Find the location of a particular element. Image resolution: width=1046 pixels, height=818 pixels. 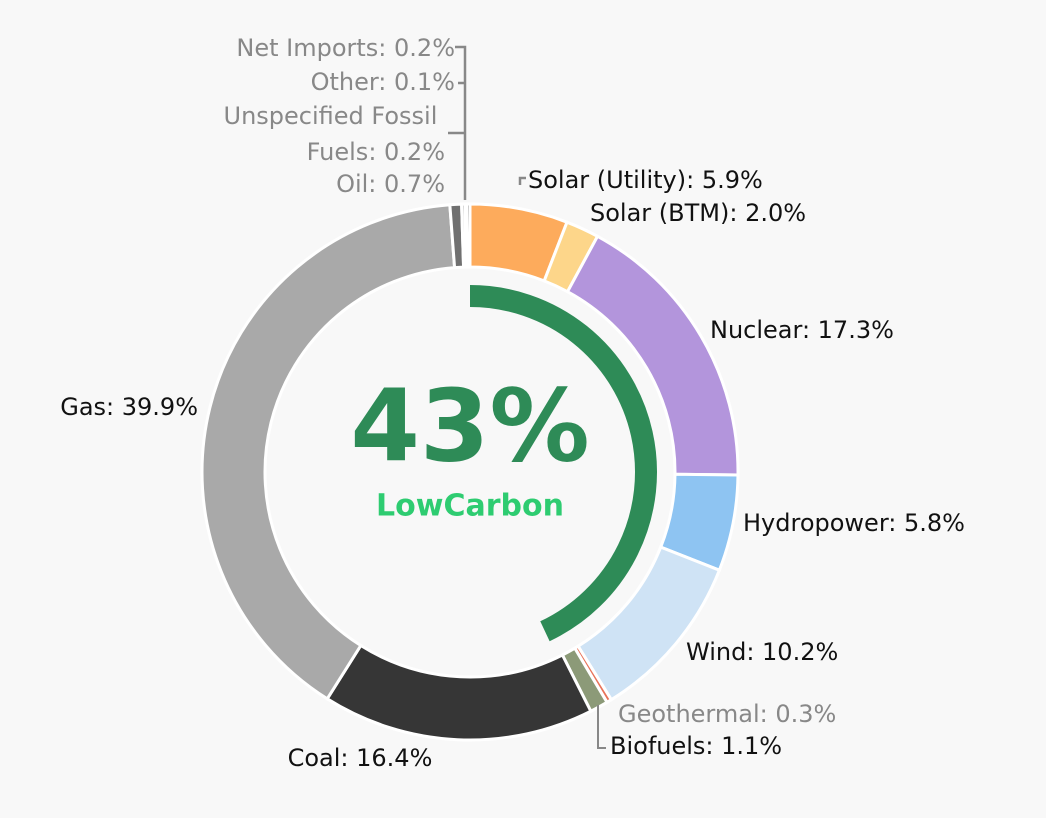

data-label: Other: 0.1% is located at coordinates (383, 82).